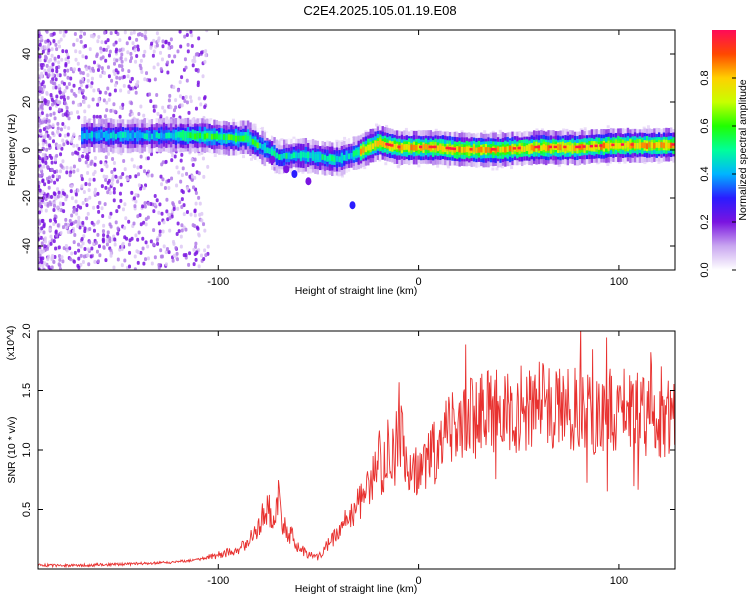  Describe the element at coordinates (11, 343) in the screenshot. I see `snr-y-multiplier: (x10^4)` at that location.